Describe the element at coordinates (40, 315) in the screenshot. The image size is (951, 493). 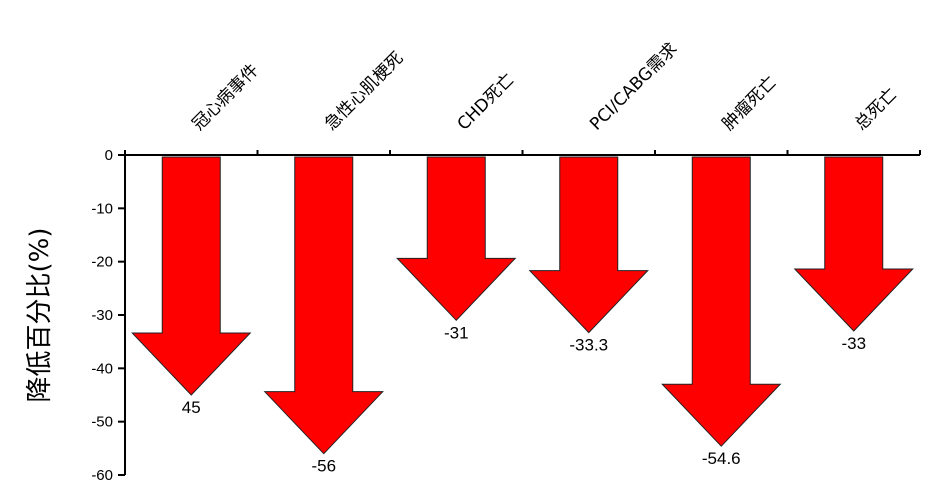
I see `y-axis-label: 降低百分比(%)` at that location.